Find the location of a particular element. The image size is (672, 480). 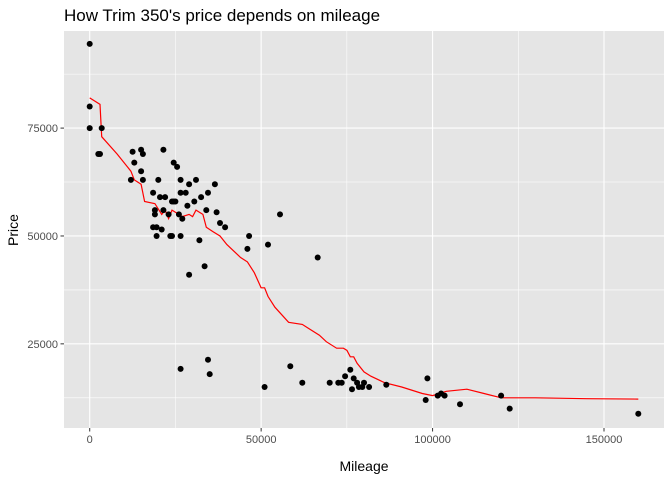

y-axis: 25000 50000 75000 is located at coordinates (45, 237).